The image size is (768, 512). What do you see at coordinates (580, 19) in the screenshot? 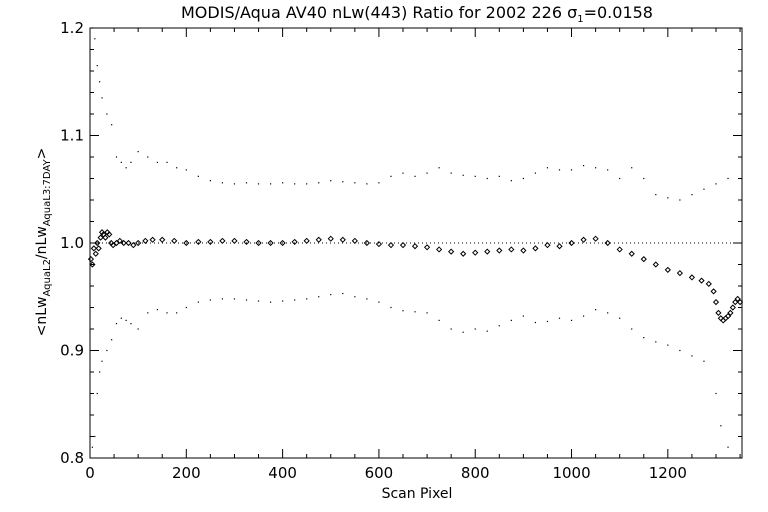
I see `title-sigma-subscript: 1` at bounding box center [580, 19].